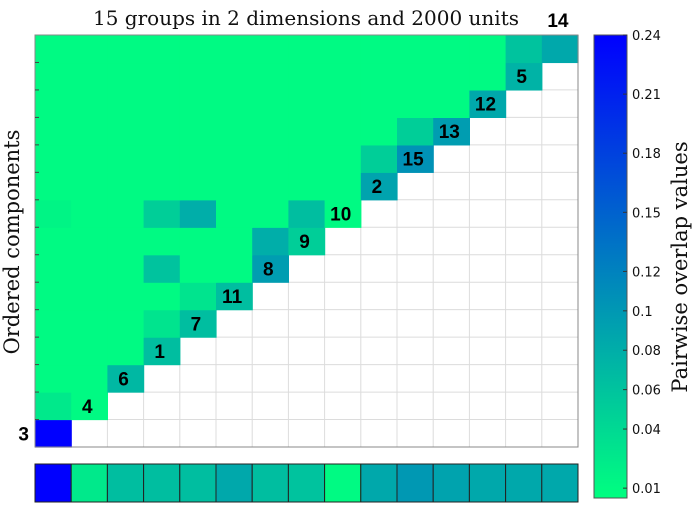 The image size is (700, 525). I want to click on component-label: 14, so click(558, 21).